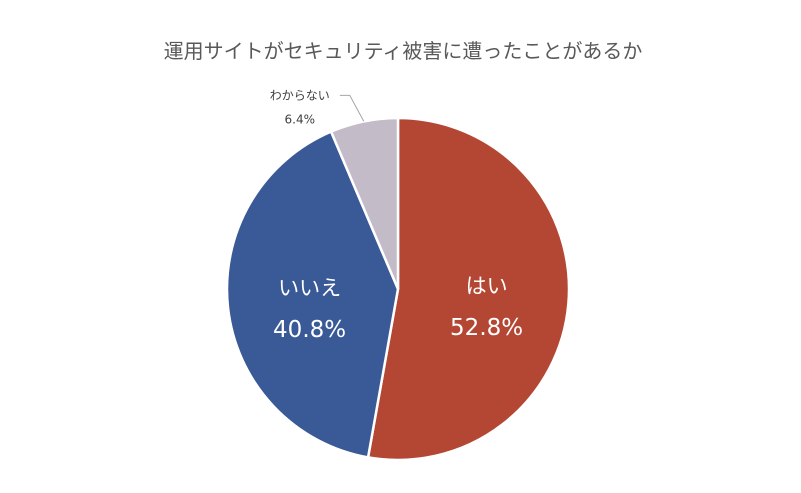 Image resolution: width=801 pixels, height=493 pixels. What do you see at coordinates (300, 95) in the screenshot?
I see `slice-label-unknown: わからない` at bounding box center [300, 95].